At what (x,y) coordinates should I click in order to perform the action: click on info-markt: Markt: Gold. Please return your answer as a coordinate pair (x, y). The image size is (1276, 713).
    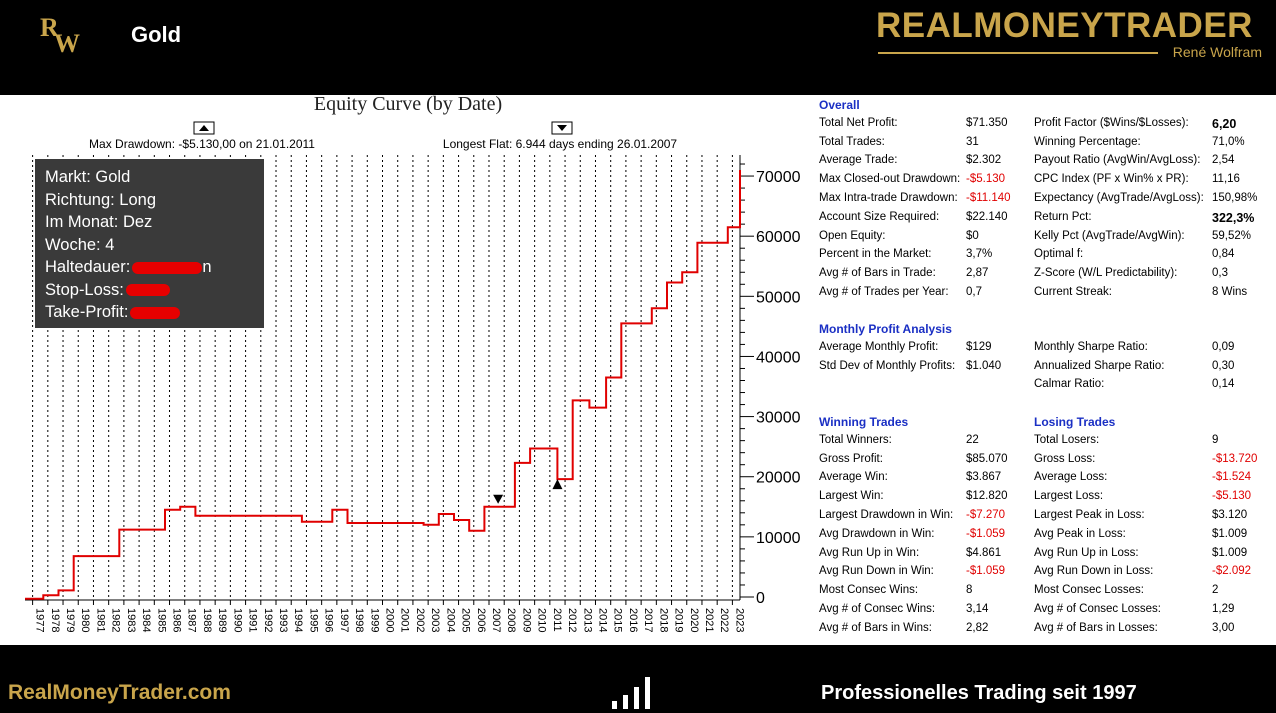
    Looking at the image, I should click on (88, 177).